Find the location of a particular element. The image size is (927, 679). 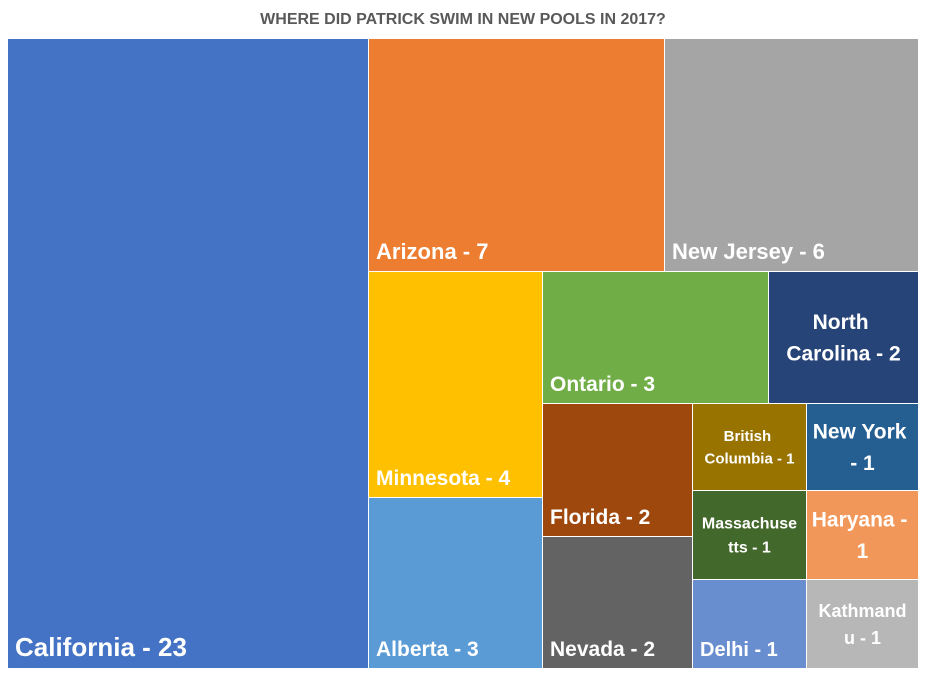

data-label: California - 23 is located at coordinates (101, 647).